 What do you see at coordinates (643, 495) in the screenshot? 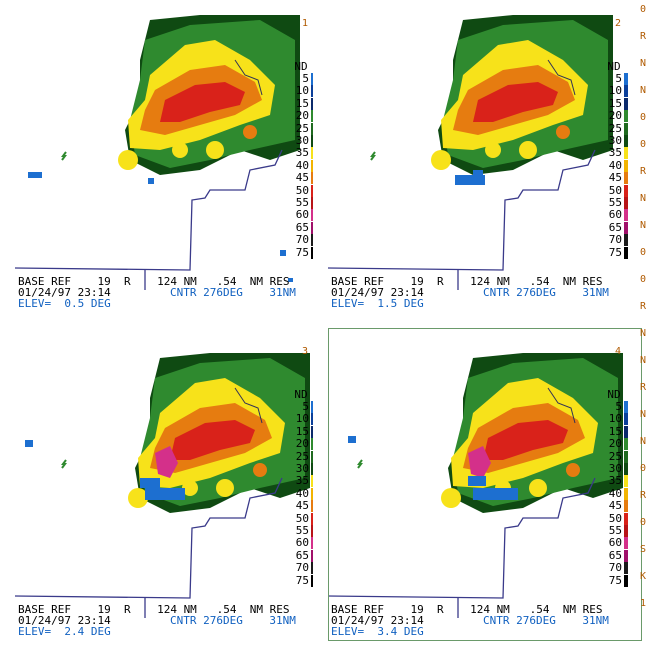
I see `edge-glyph: R` at bounding box center [643, 495].